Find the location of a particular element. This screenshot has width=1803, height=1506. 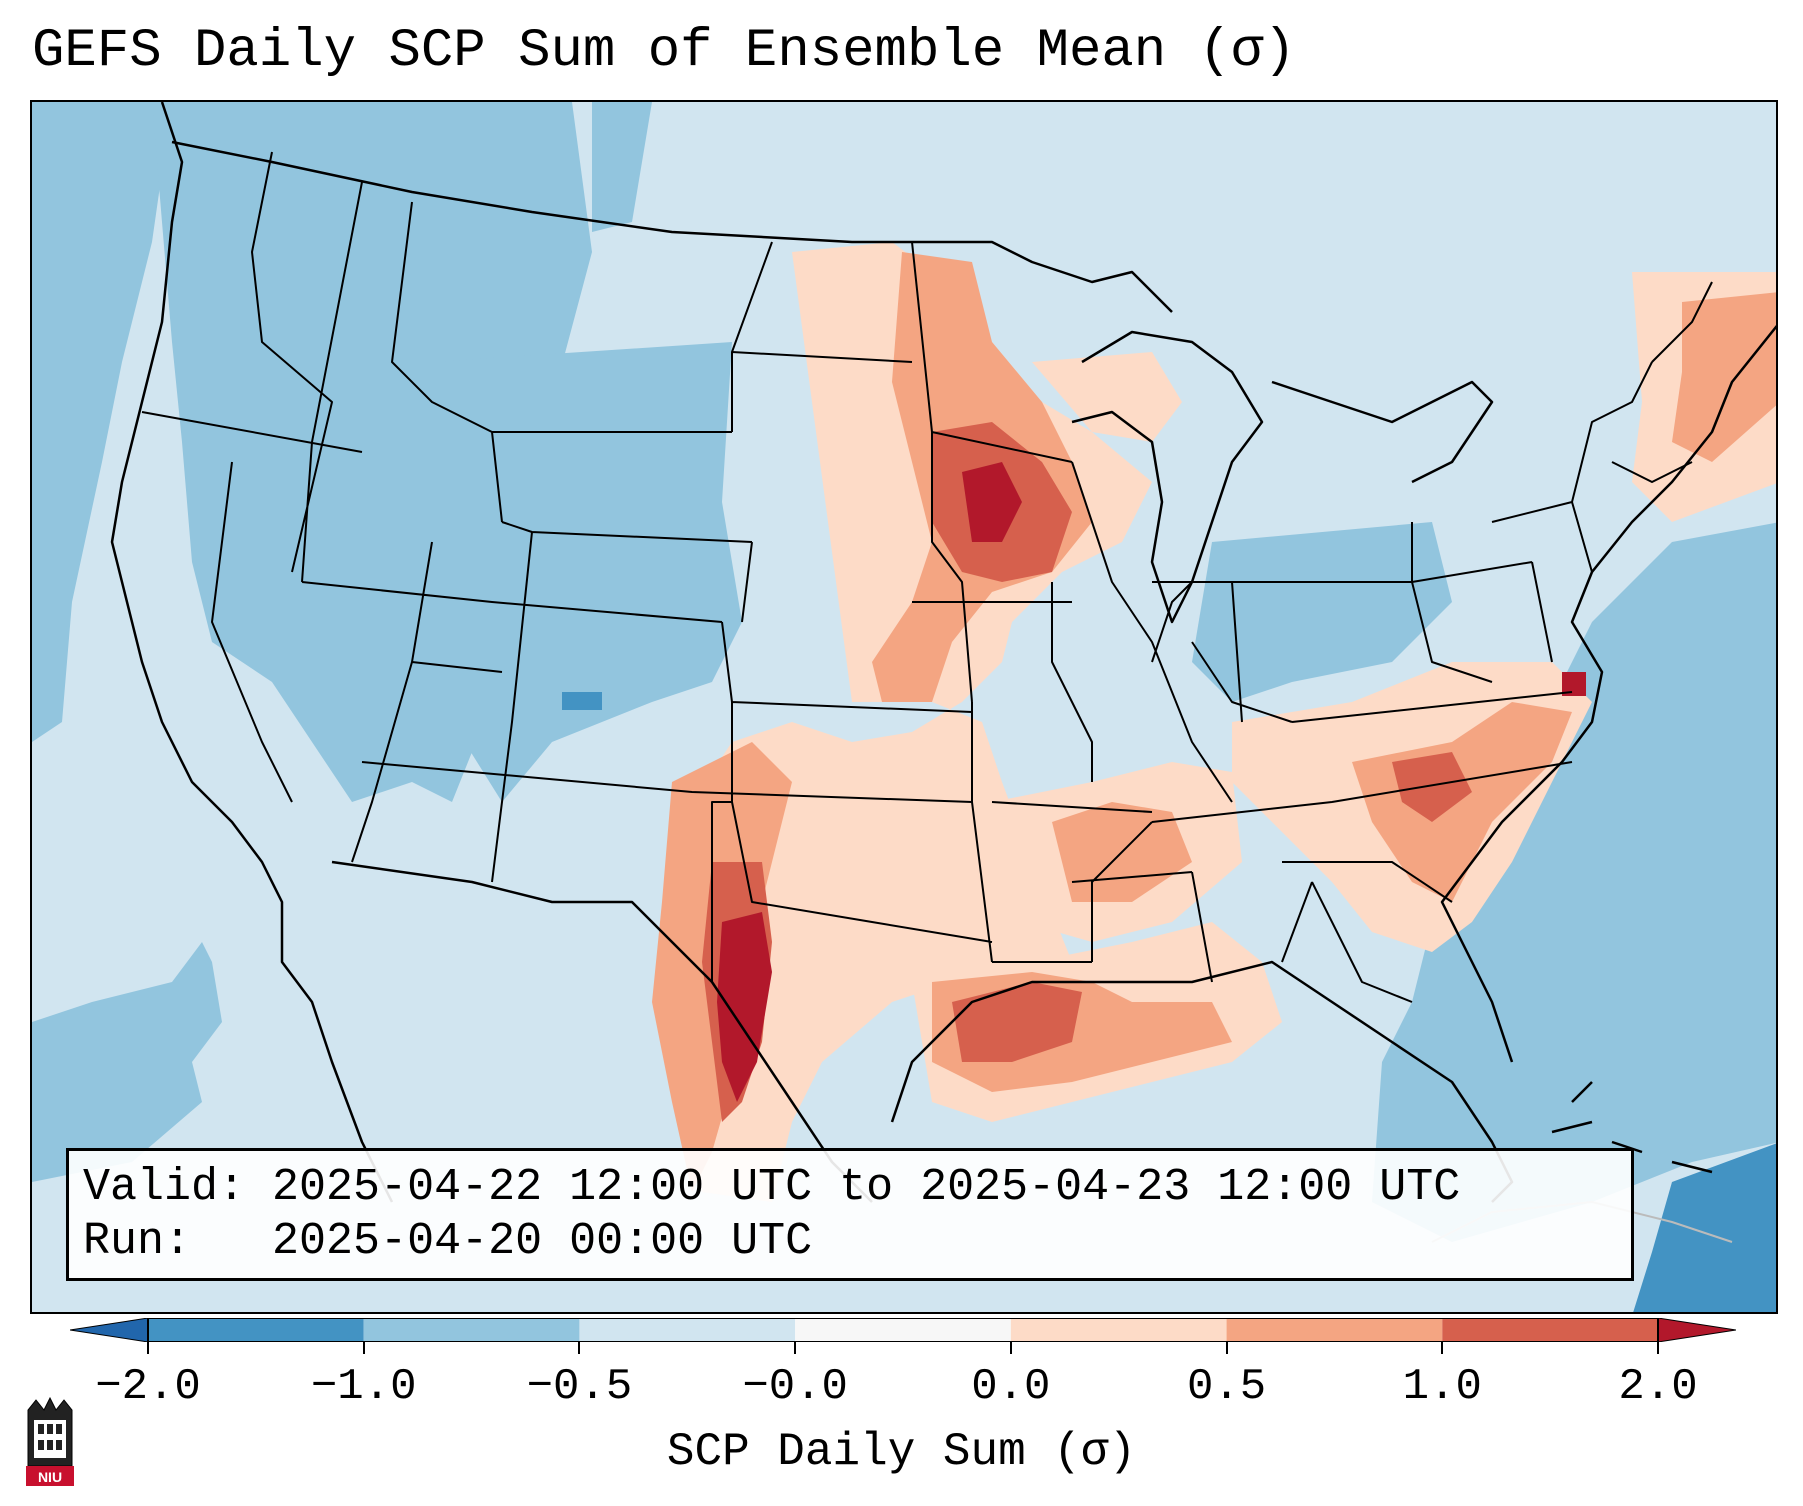

colorbar-svg is located at coordinates (903, 1330).